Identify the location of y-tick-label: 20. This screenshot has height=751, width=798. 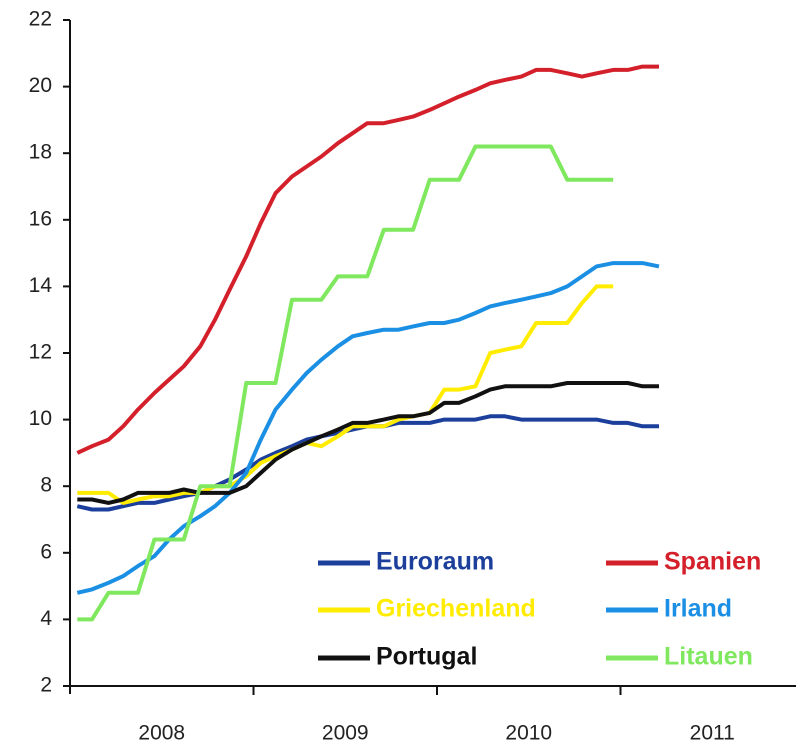
(40, 85).